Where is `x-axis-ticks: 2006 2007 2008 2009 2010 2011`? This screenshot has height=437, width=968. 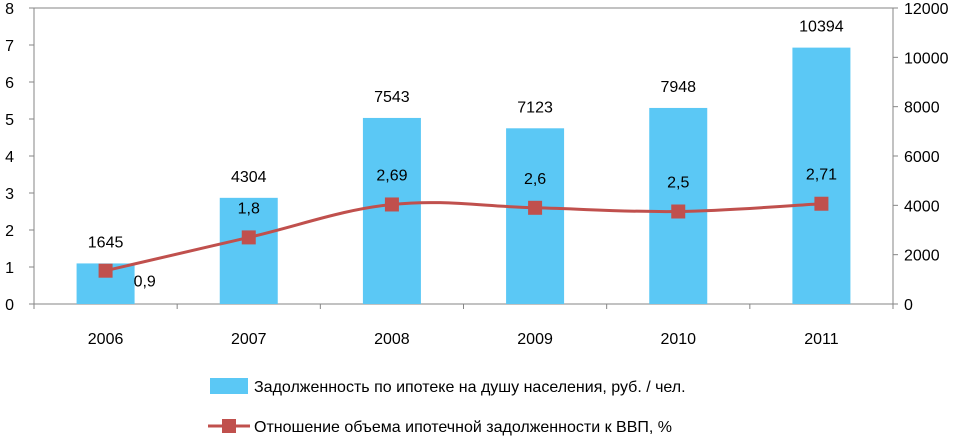
x-axis-ticks: 2006 2007 2008 2009 2010 2011 is located at coordinates (463, 326).